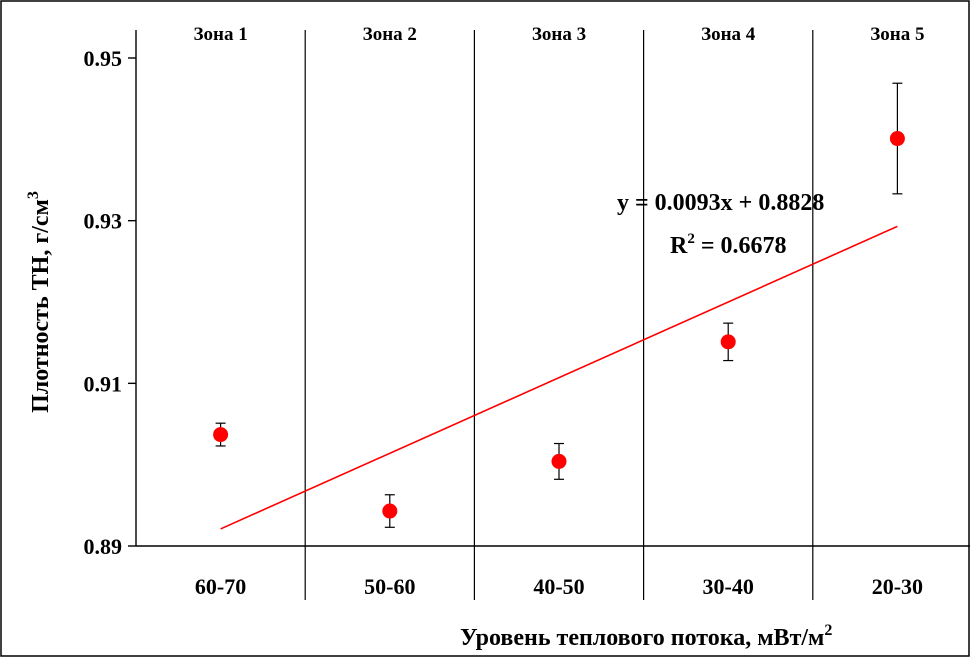  Describe the element at coordinates (103, 221) in the screenshot. I see `y-tick-label: 0.93` at that location.